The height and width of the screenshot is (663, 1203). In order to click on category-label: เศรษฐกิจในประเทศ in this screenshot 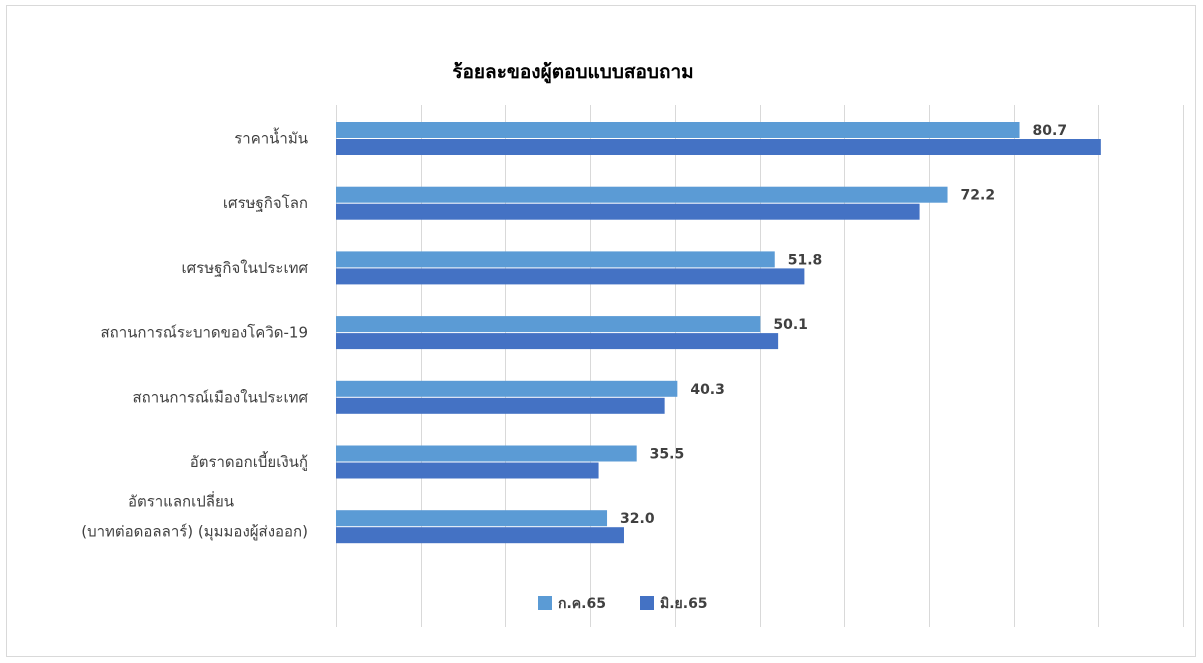, I will do `click(245, 268)`.